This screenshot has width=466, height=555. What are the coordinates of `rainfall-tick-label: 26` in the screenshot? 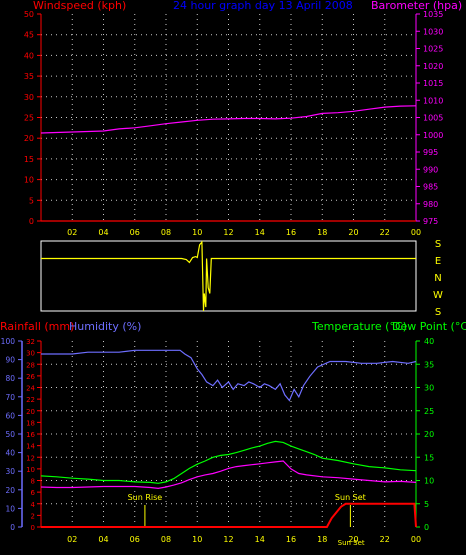 It's located at (30, 377).